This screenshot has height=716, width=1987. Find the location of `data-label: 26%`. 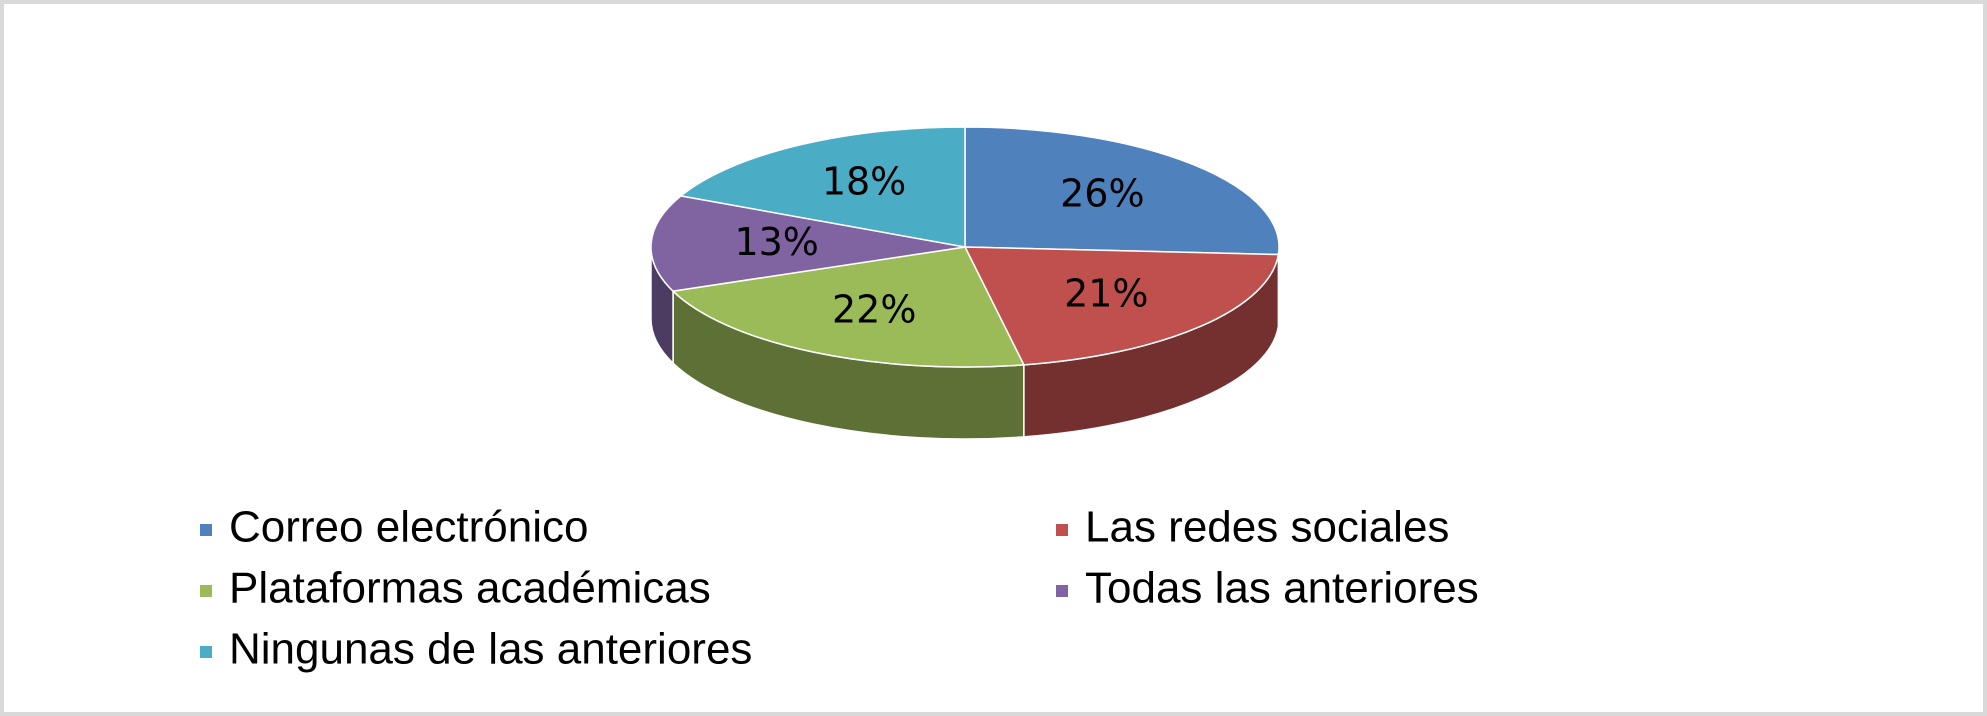

data-label: 26% is located at coordinates (1102, 194).